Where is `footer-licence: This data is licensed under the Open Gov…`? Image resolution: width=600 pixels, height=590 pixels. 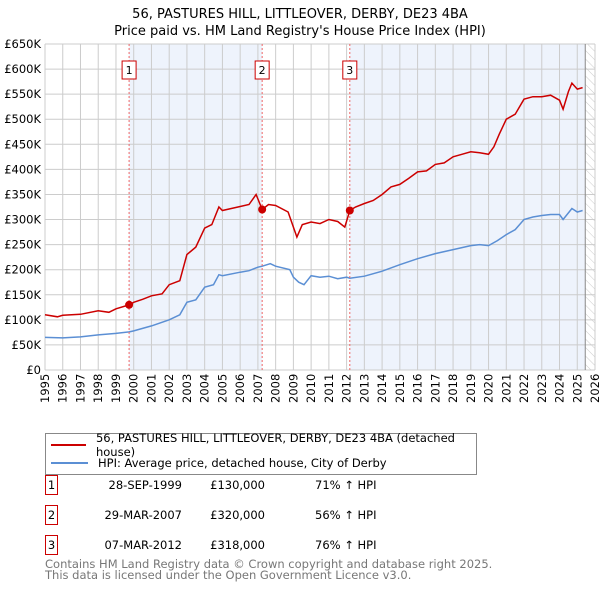 footer-licence: This data is licensed under the Open Gov… is located at coordinates (228, 575).